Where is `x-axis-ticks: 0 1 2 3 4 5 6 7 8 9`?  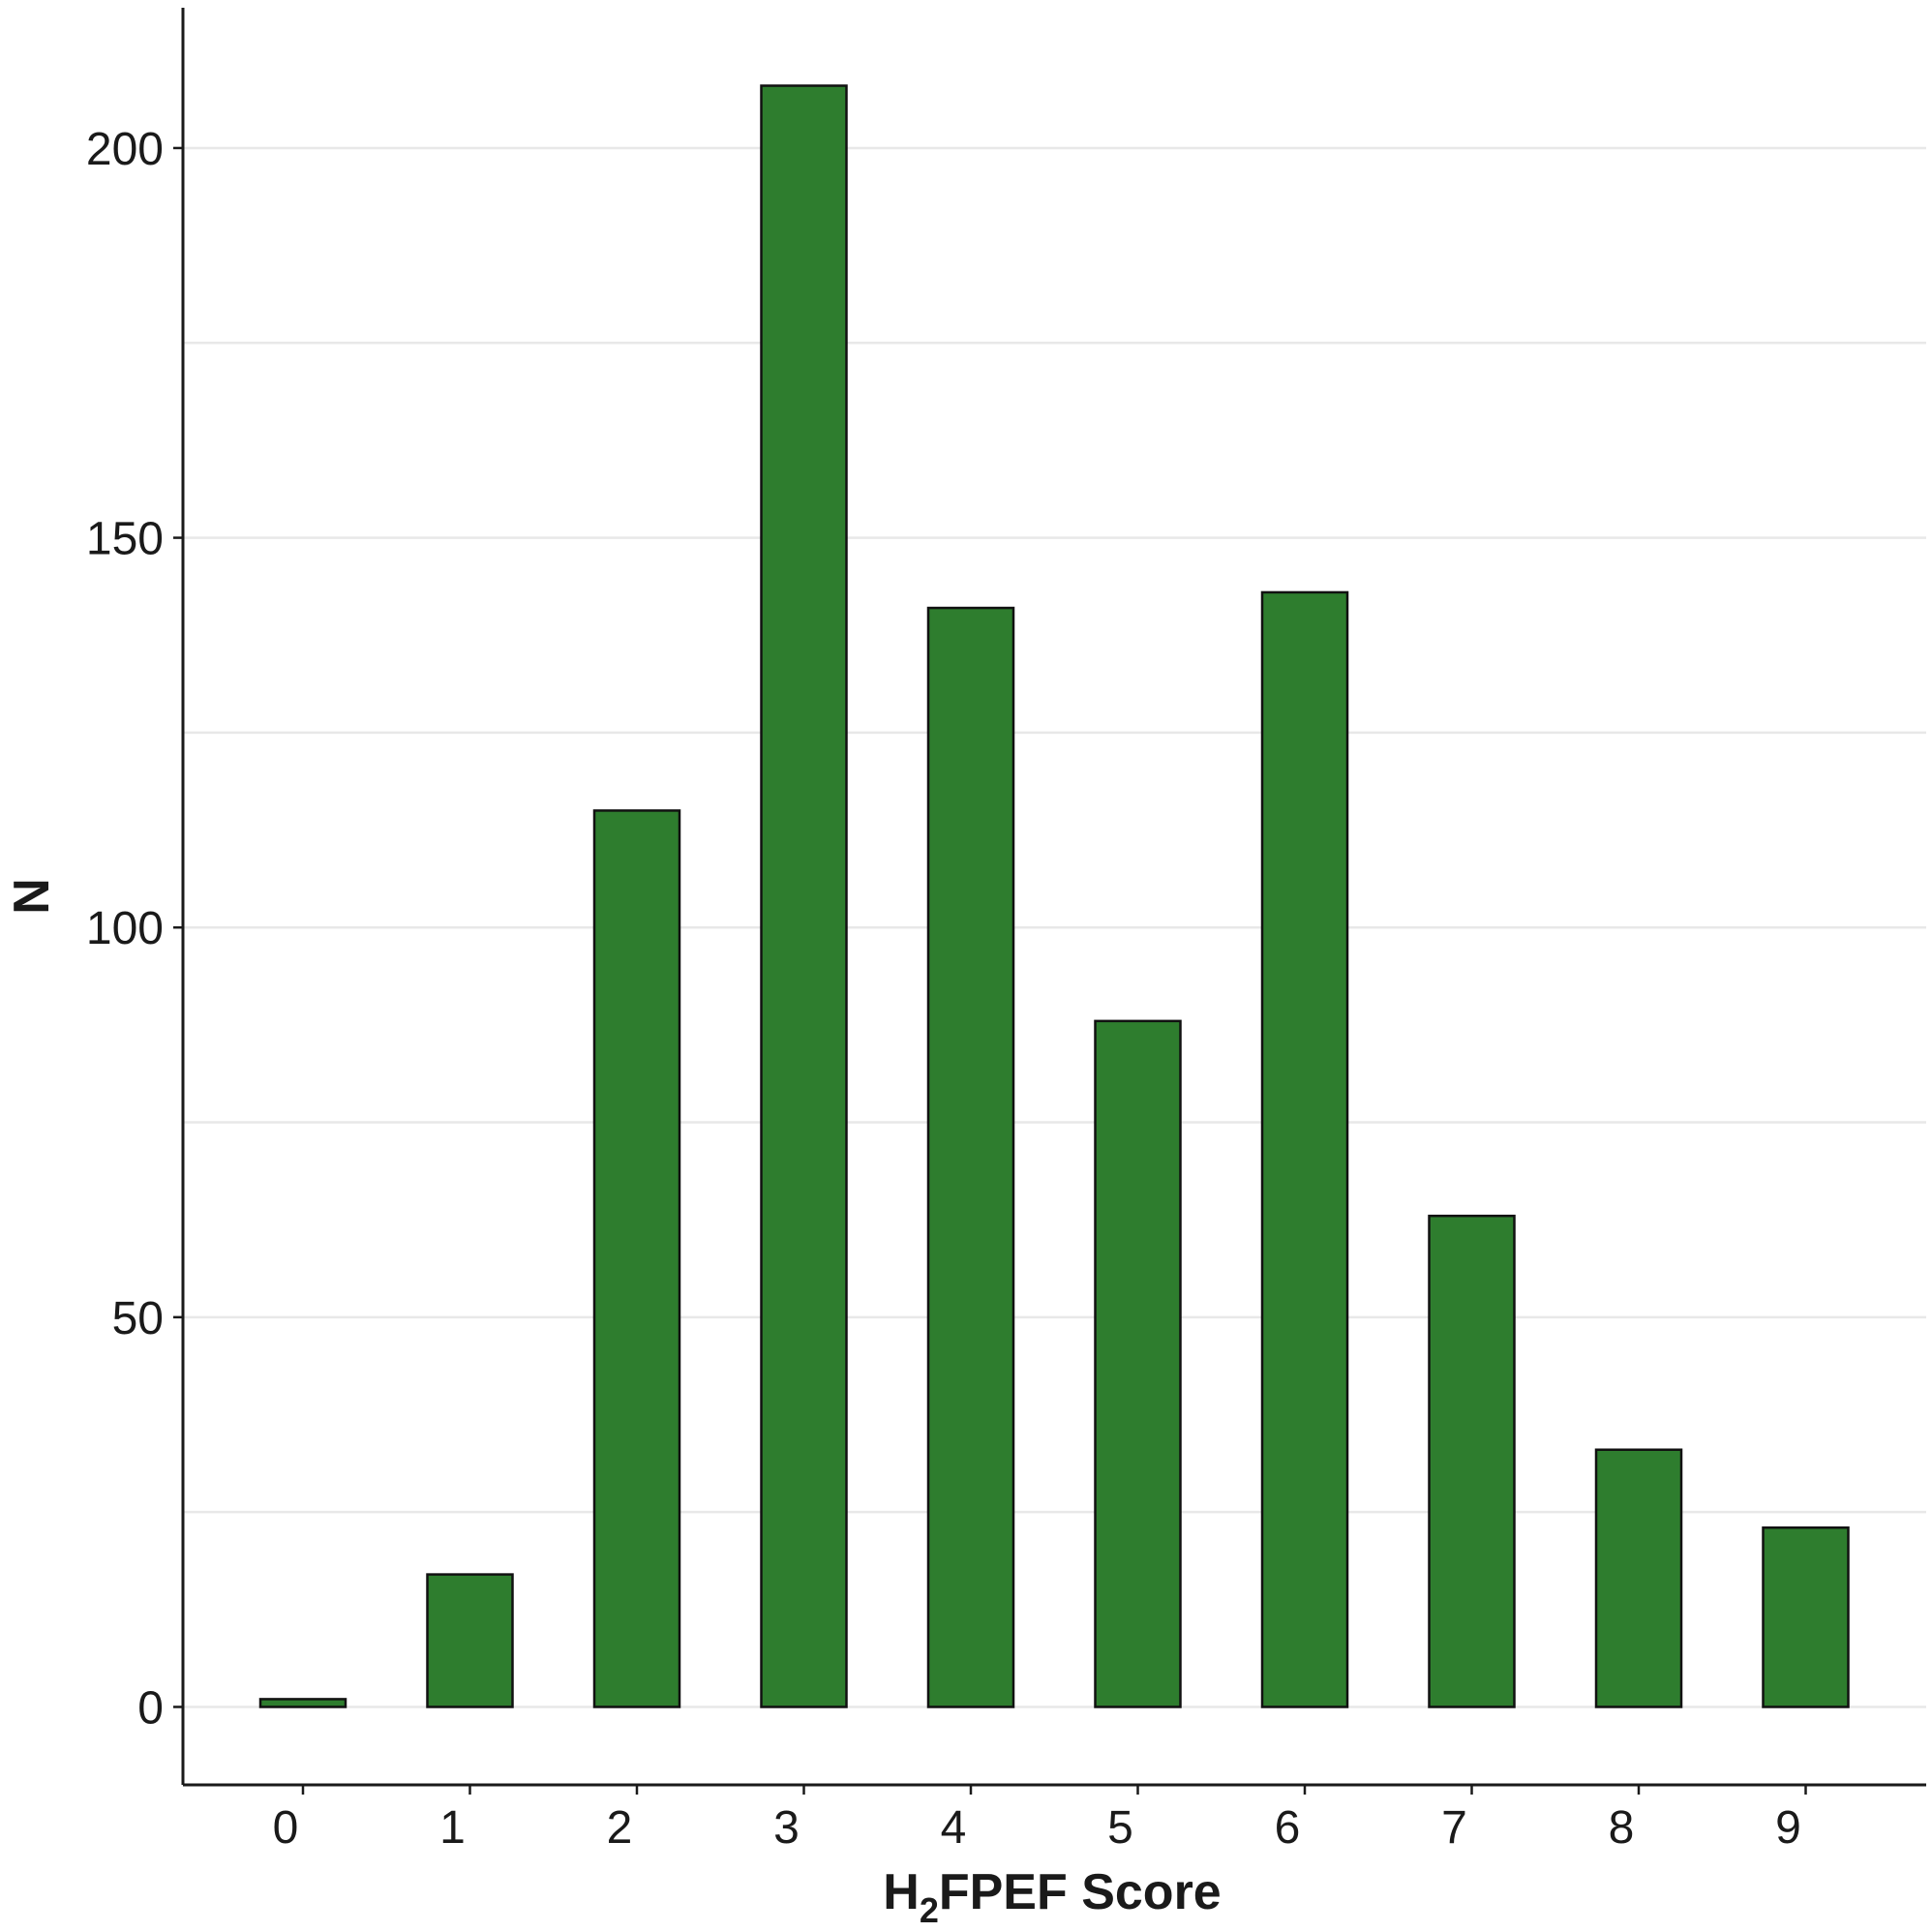 x-axis-ticks: 0 1 2 3 4 5 6 7 8 9 is located at coordinates (1040, 1819).